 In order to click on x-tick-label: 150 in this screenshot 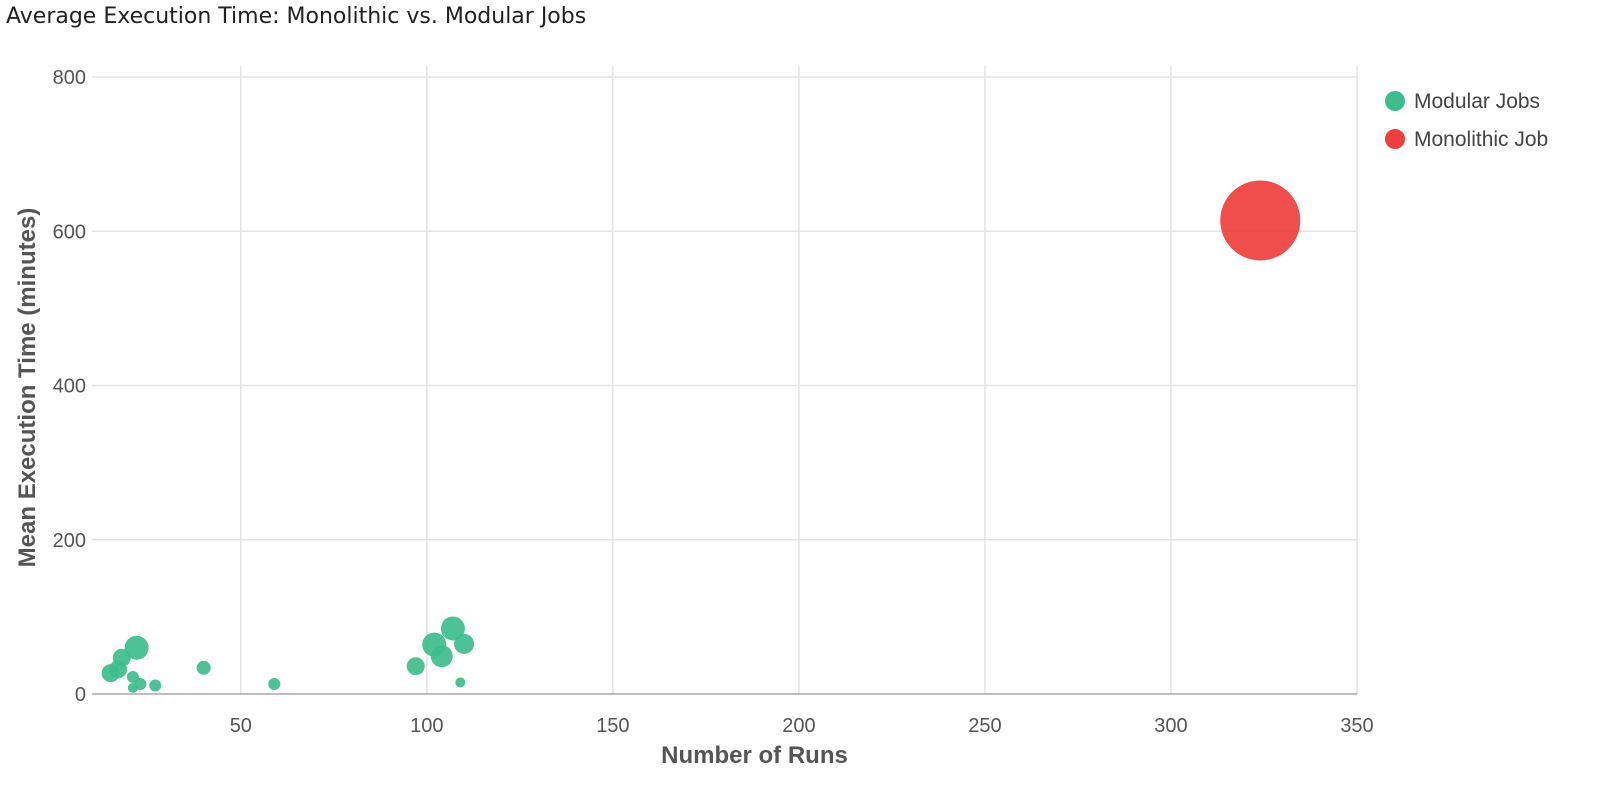, I will do `click(612, 726)`.